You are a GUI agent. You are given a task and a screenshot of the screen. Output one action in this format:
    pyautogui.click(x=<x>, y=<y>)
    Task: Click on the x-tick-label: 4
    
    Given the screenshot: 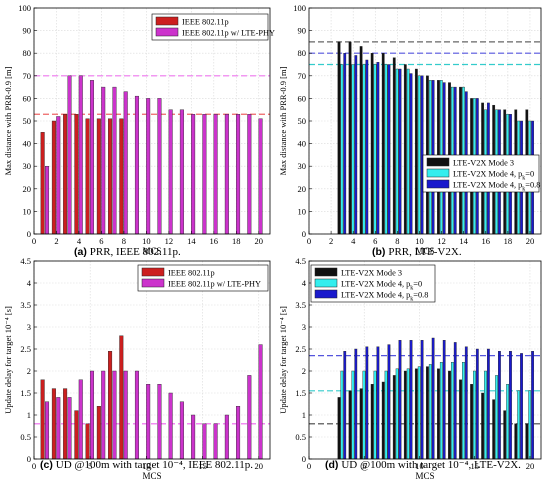 What is the action you would take?
    pyautogui.click(x=79, y=241)
    